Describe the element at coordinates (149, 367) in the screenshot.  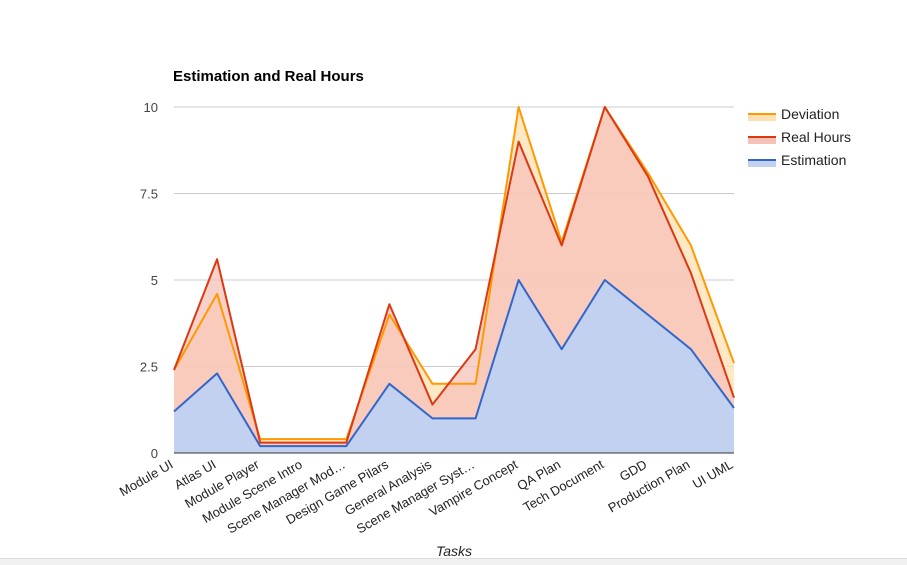
I see `y-tick-label: 2.5` at that location.